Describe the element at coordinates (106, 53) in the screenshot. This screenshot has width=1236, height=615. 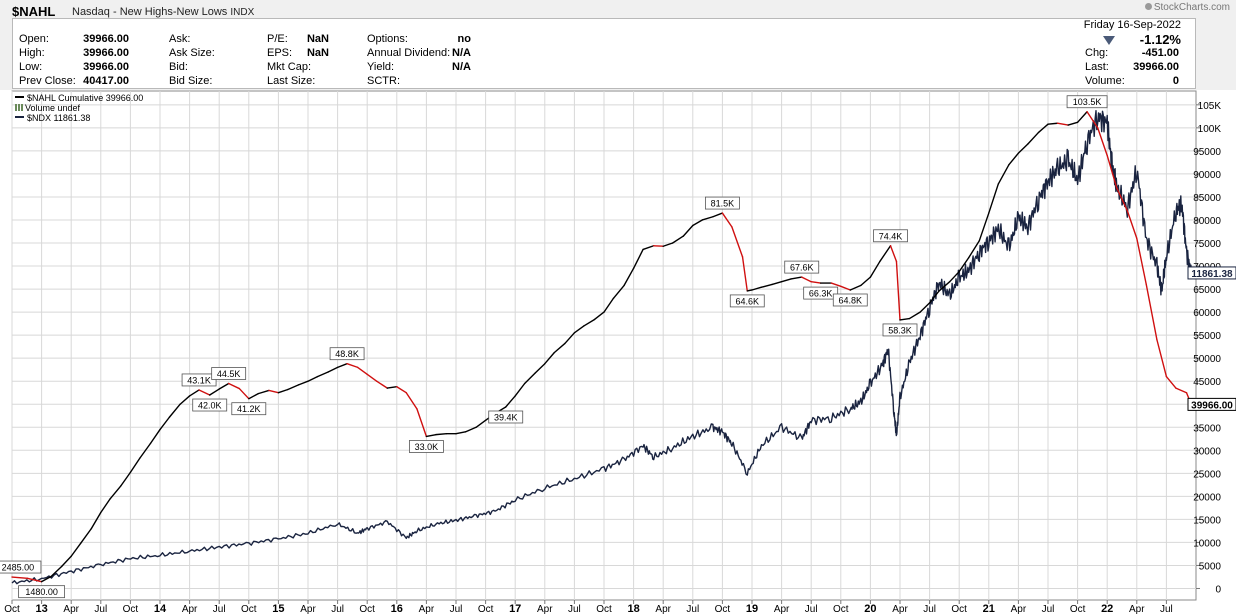
I see `quote-value: 39966.00` at that location.